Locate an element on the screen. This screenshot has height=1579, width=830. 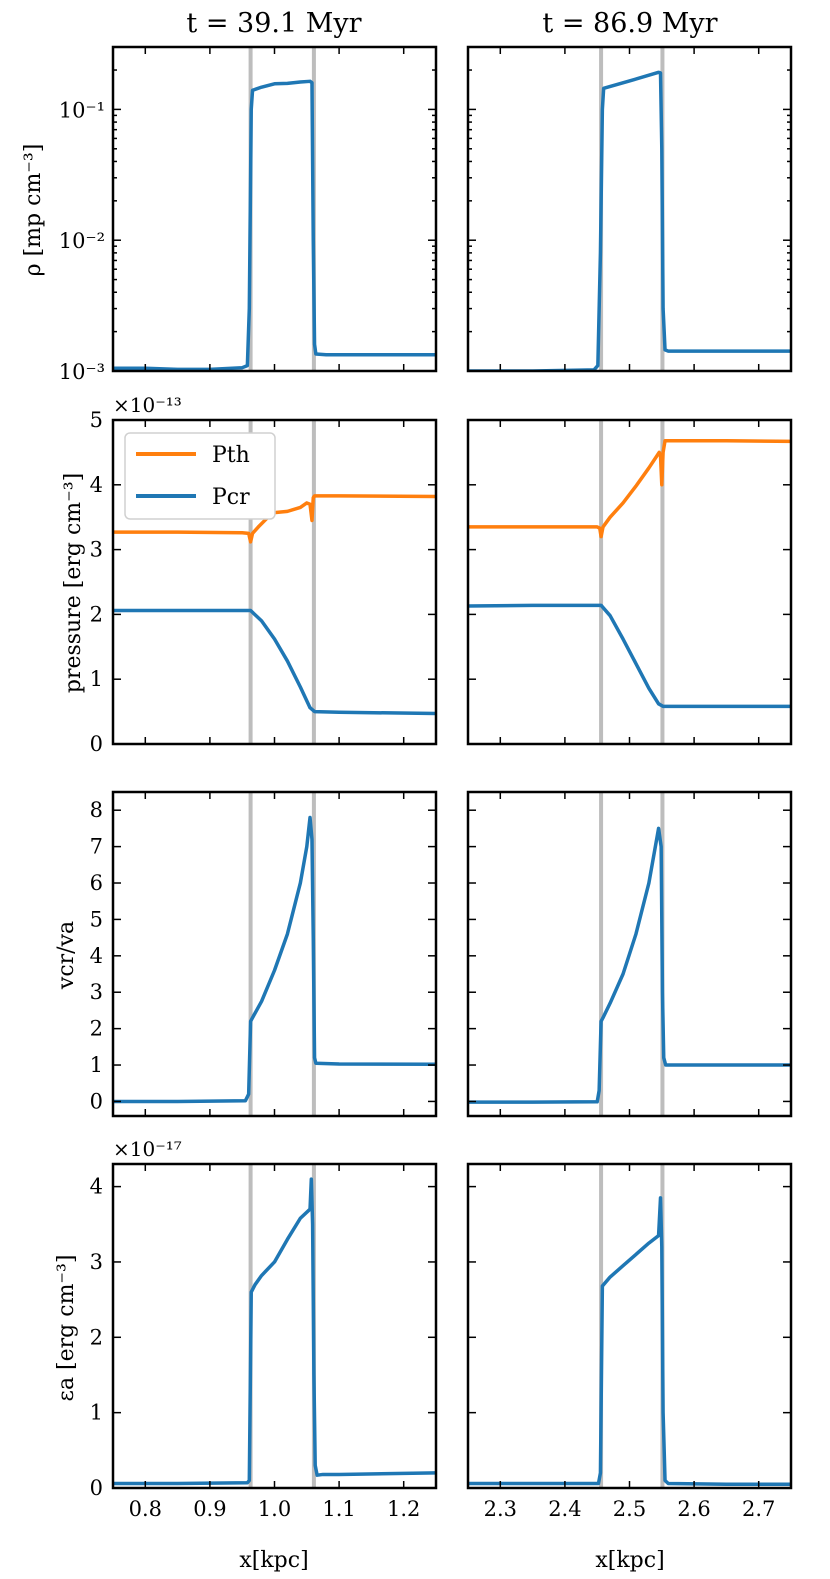
panel-pressure-right is located at coordinates (629, 582).